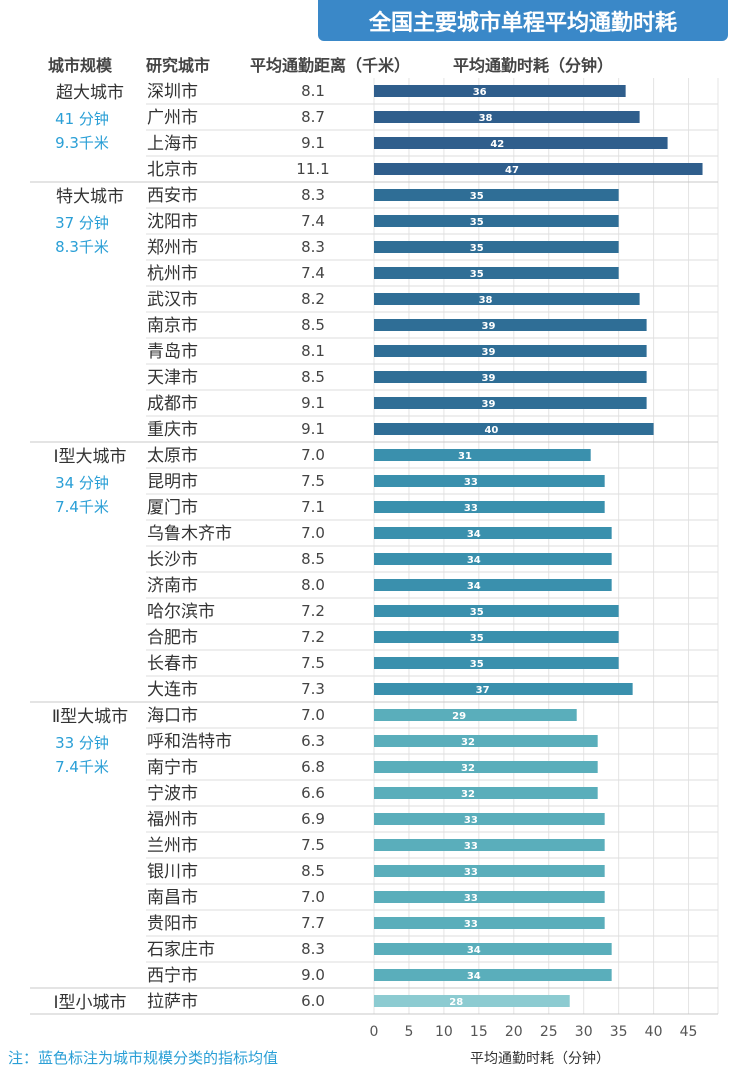 The image size is (730, 1080). I want to click on city-distance: 7.7, so click(313, 923).